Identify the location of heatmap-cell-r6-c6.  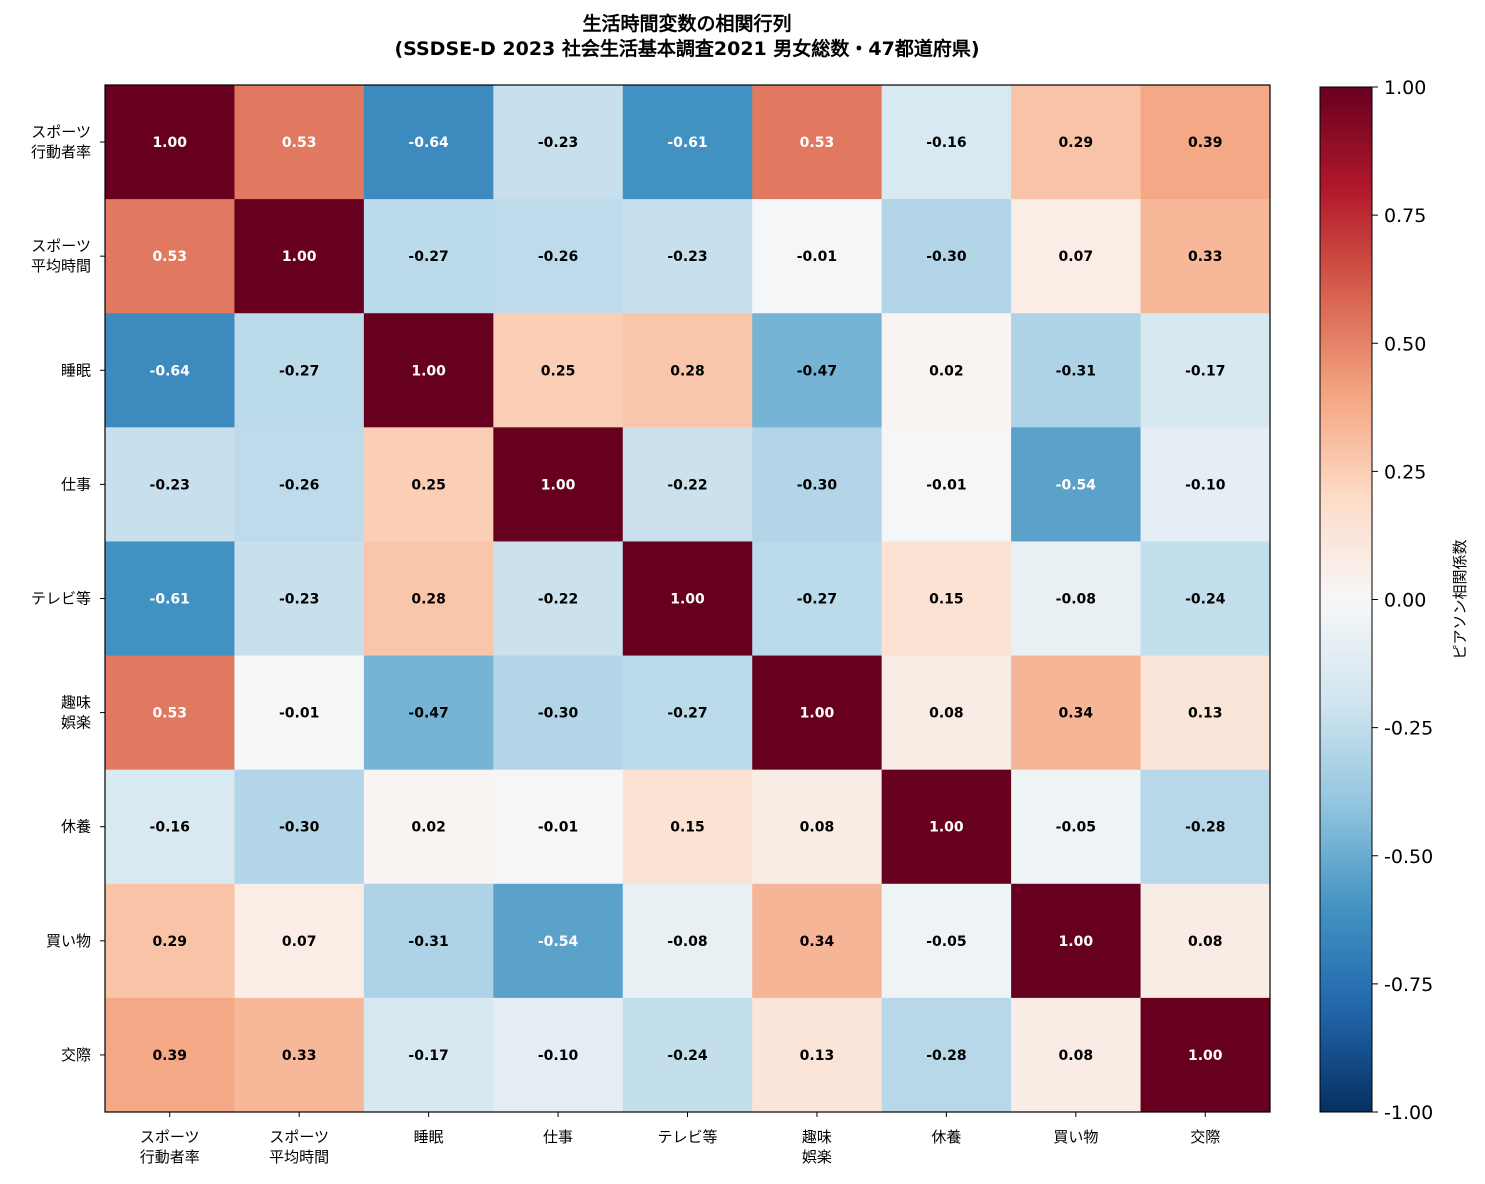
(946, 827).